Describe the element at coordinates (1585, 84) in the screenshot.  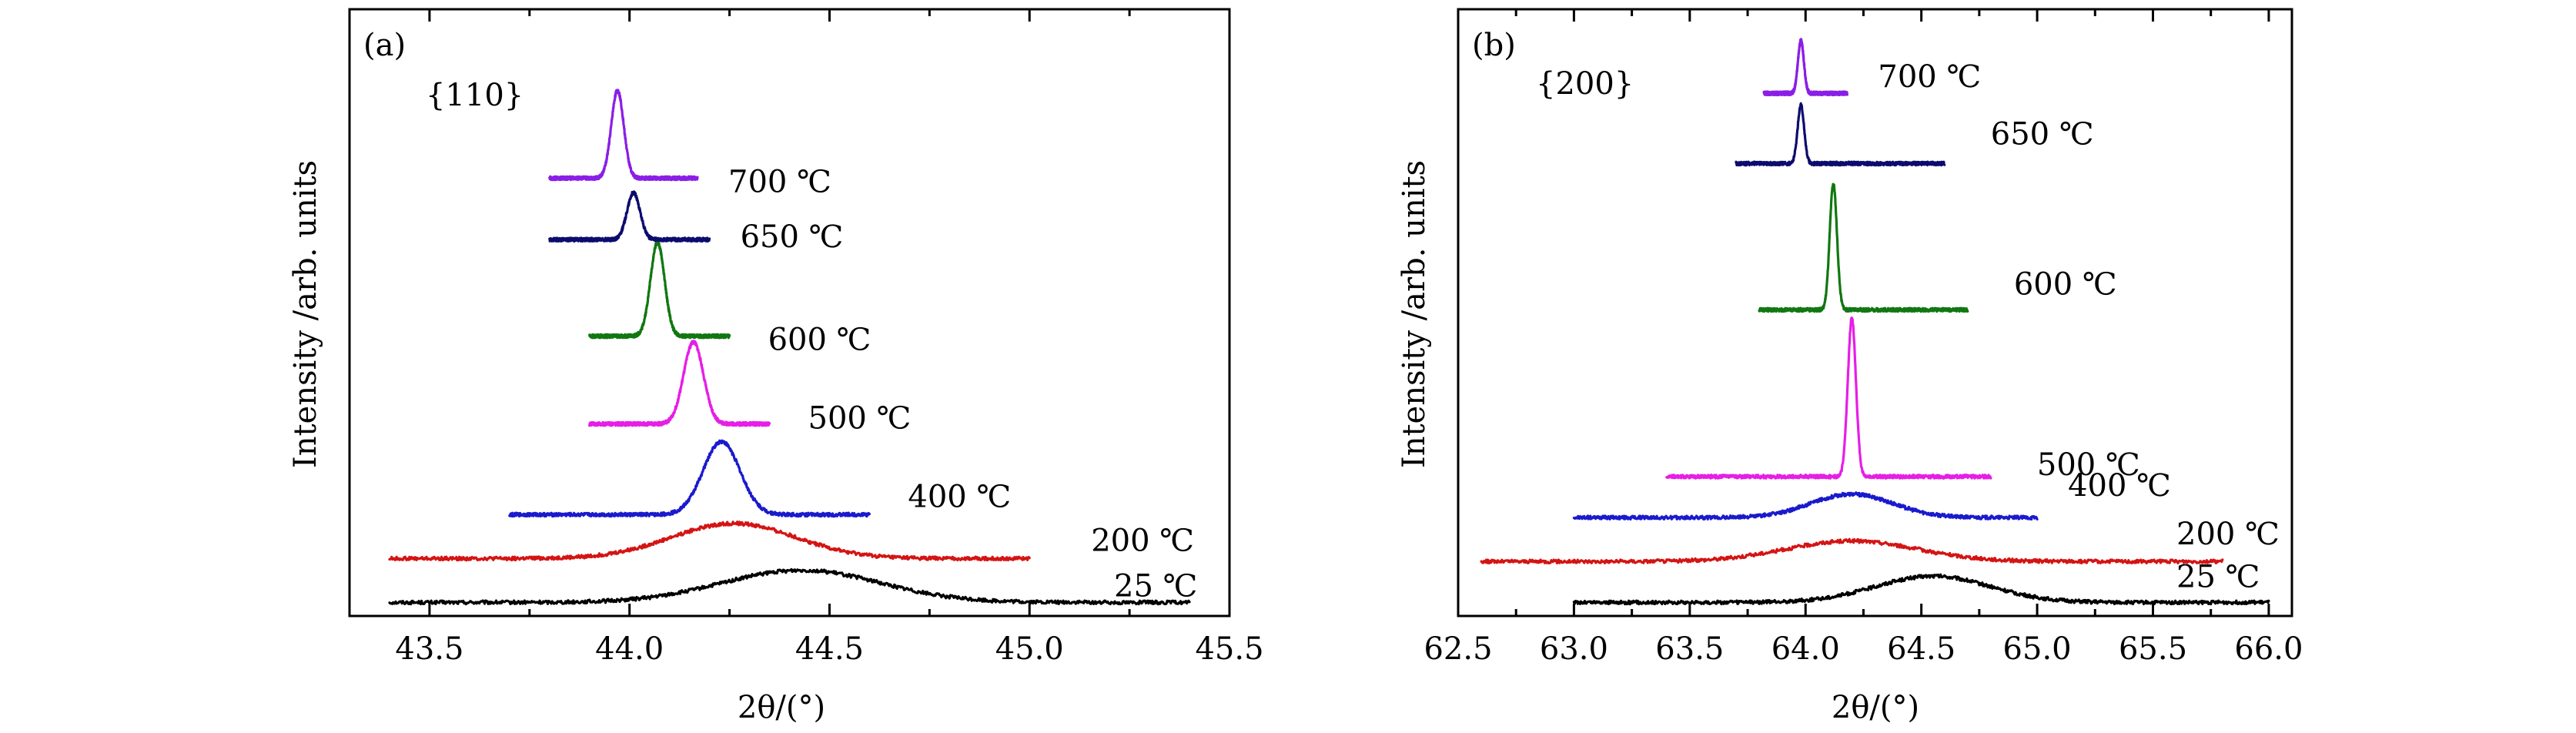
I see `panel-b-annotation: {200}` at that location.